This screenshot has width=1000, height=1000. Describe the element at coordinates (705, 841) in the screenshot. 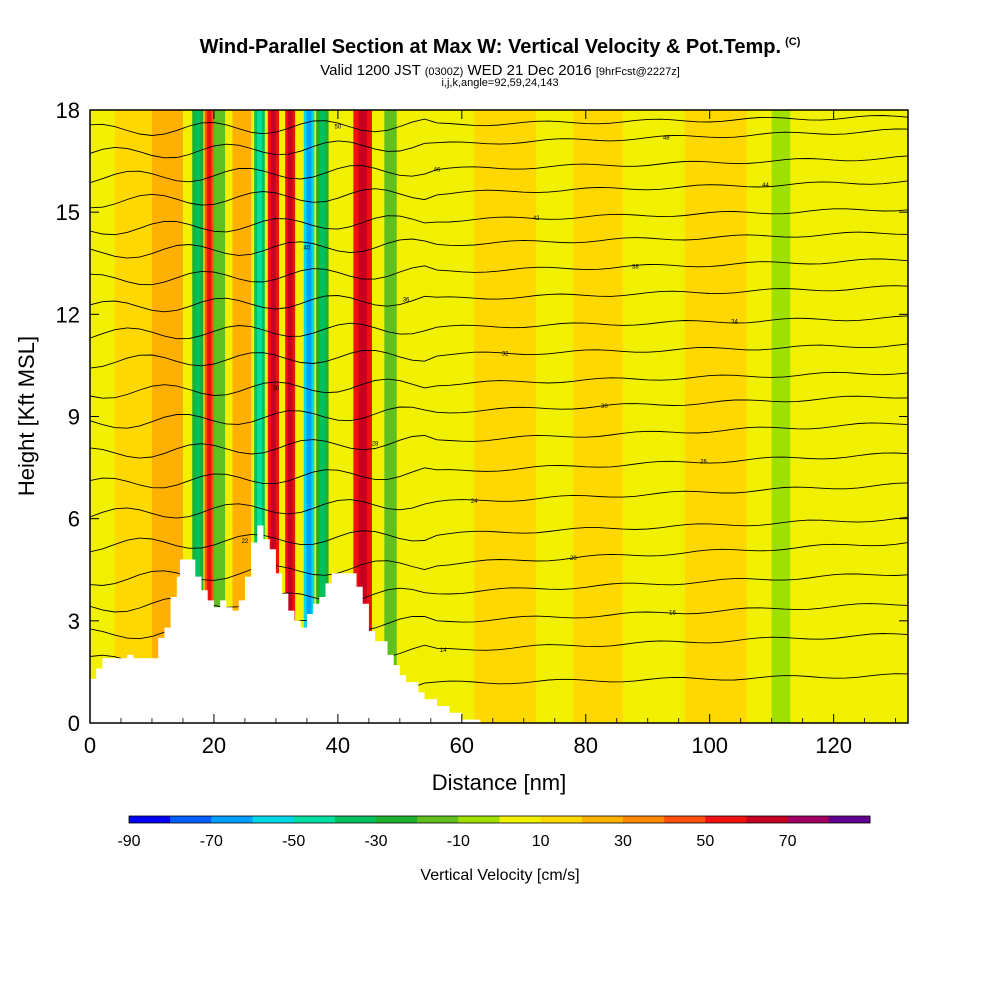

I see `colorbar-label: 50` at that location.